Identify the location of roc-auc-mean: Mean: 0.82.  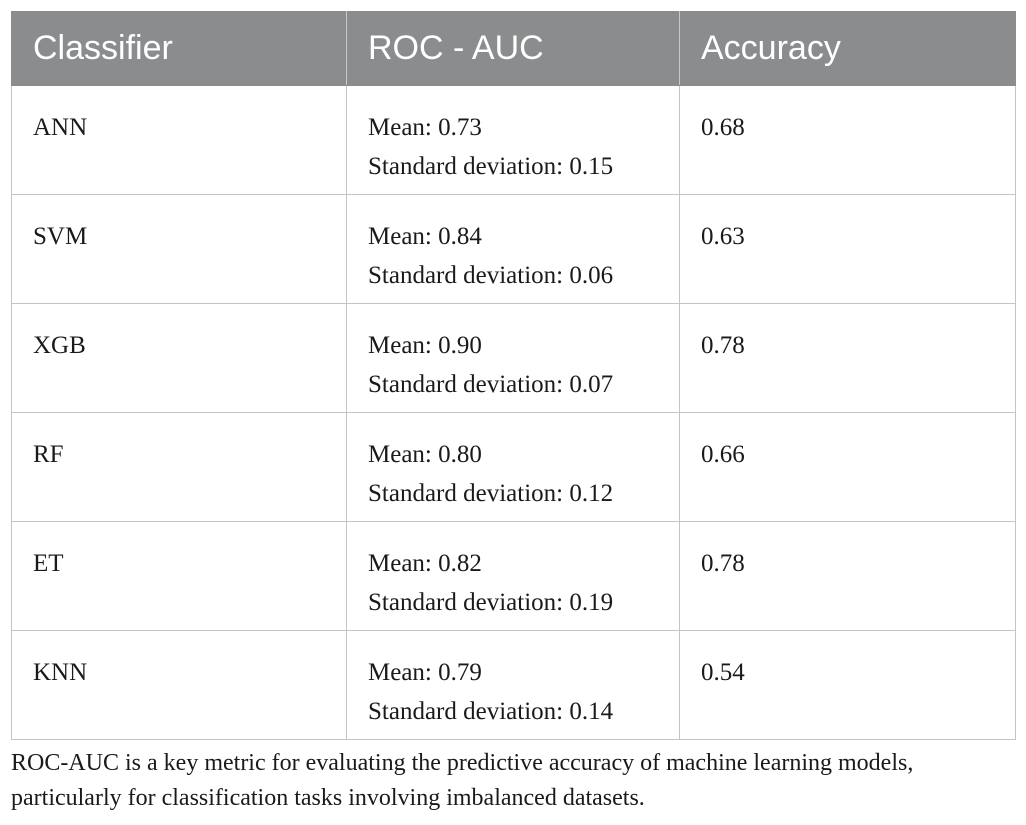
(425, 563).